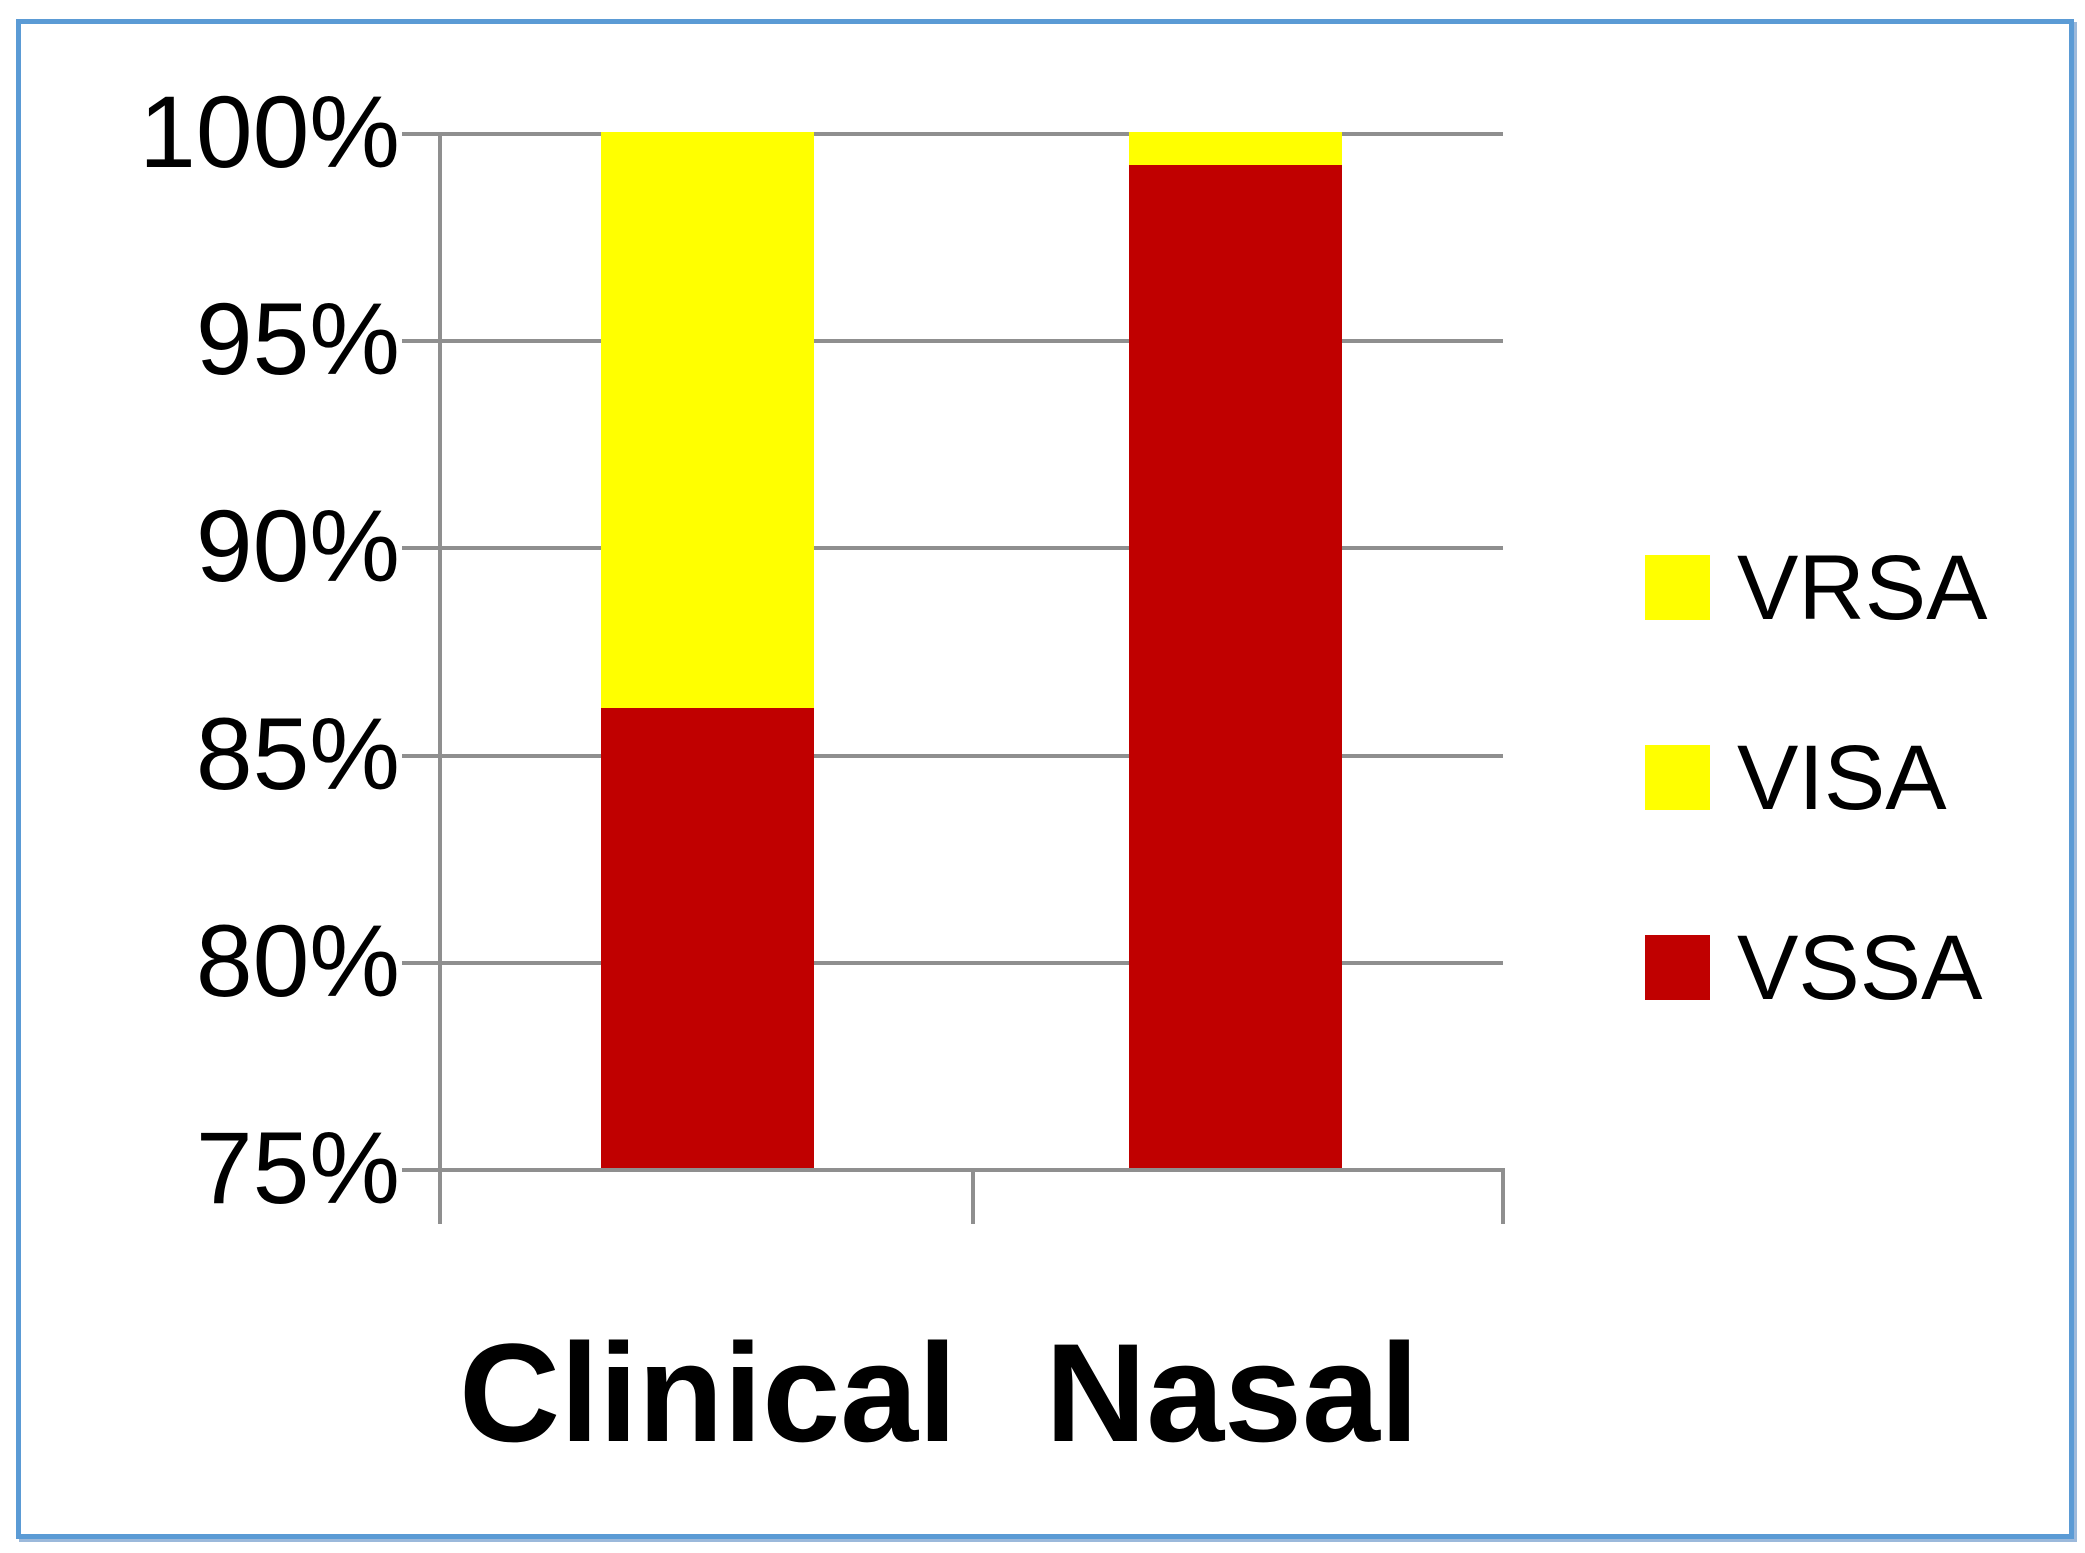  I want to click on bar-clinical-visa-vrsa-segment, so click(707, 420).